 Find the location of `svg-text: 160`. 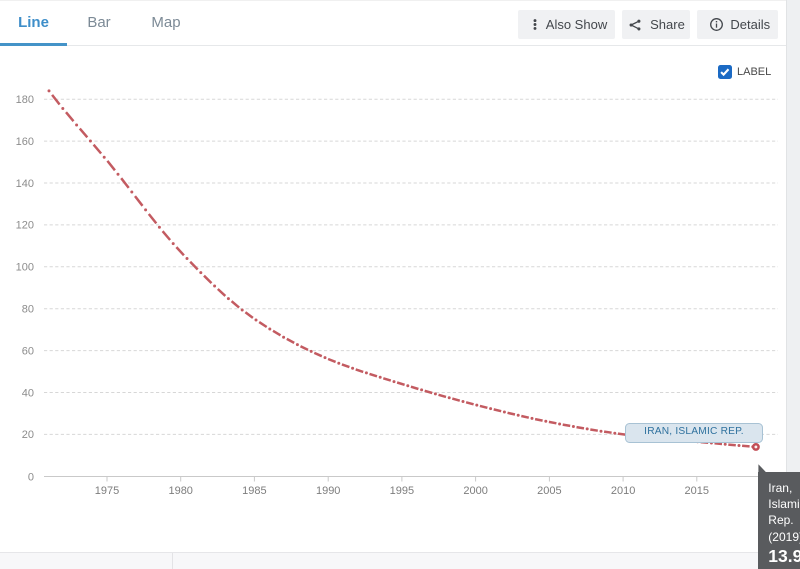

svg-text: 160 is located at coordinates (25, 142).